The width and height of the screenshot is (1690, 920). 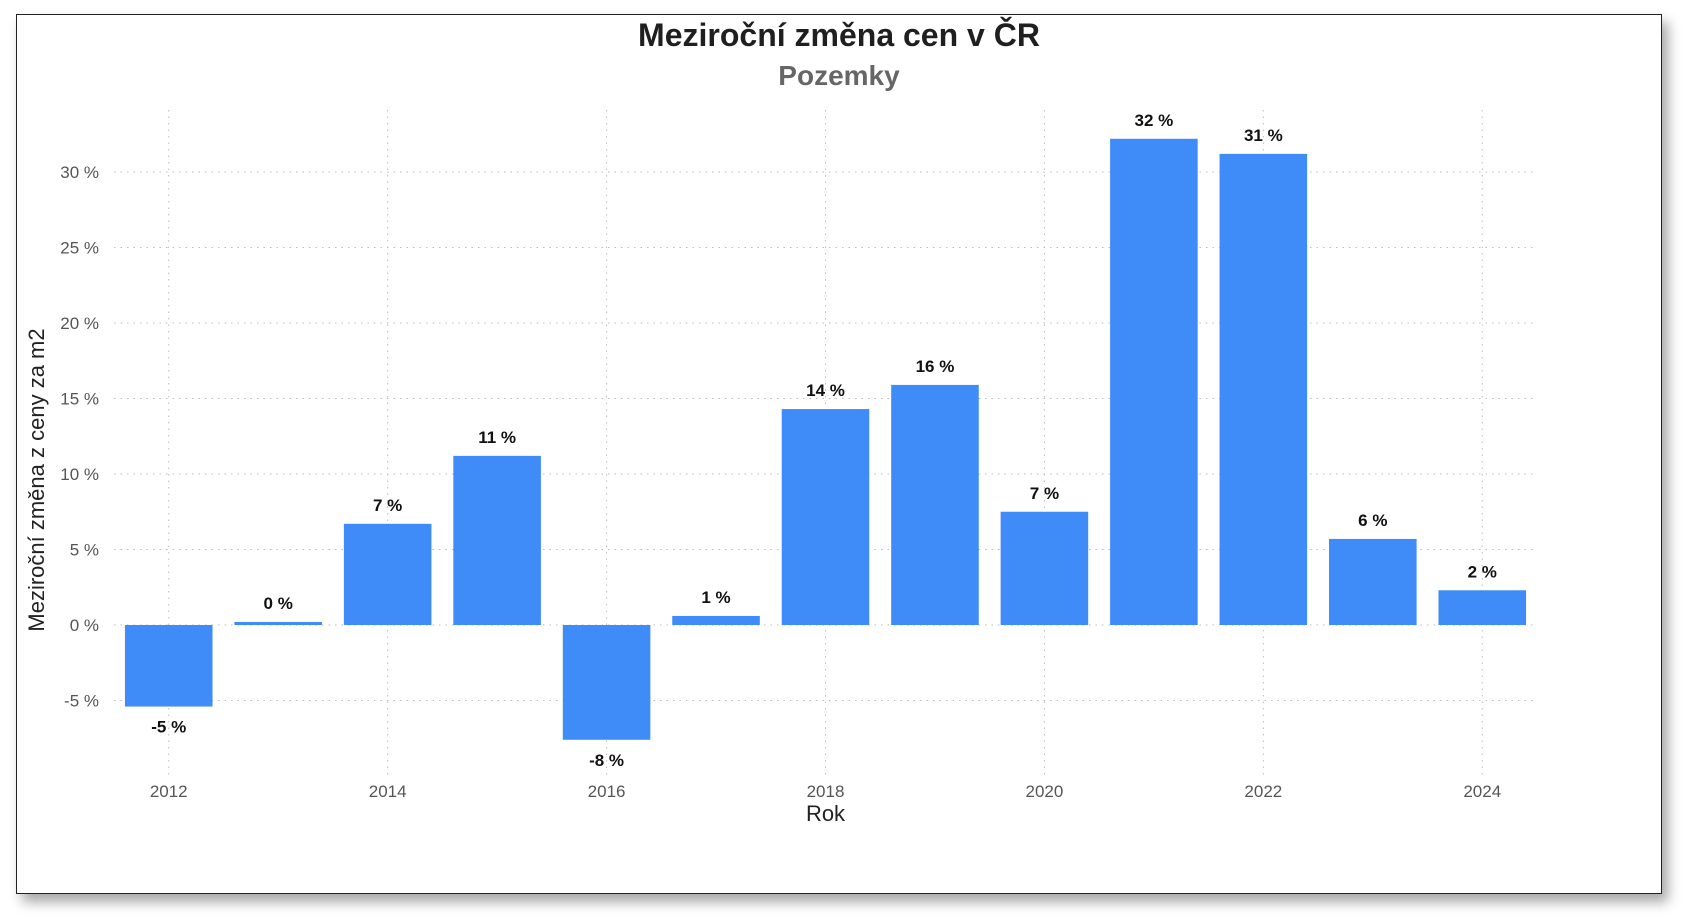 What do you see at coordinates (79, 248) in the screenshot?
I see `y-tick-label: 25 %` at bounding box center [79, 248].